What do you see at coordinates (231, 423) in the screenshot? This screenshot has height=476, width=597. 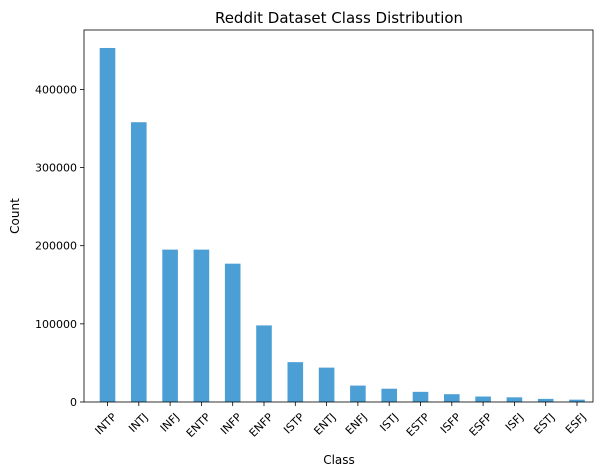 I see `x-tick-label: INFP` at bounding box center [231, 423].